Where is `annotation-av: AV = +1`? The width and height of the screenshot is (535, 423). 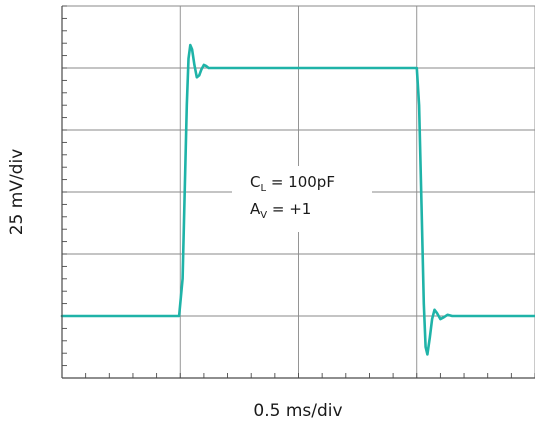
annotation-av: AV = +1 is located at coordinates (280, 210).